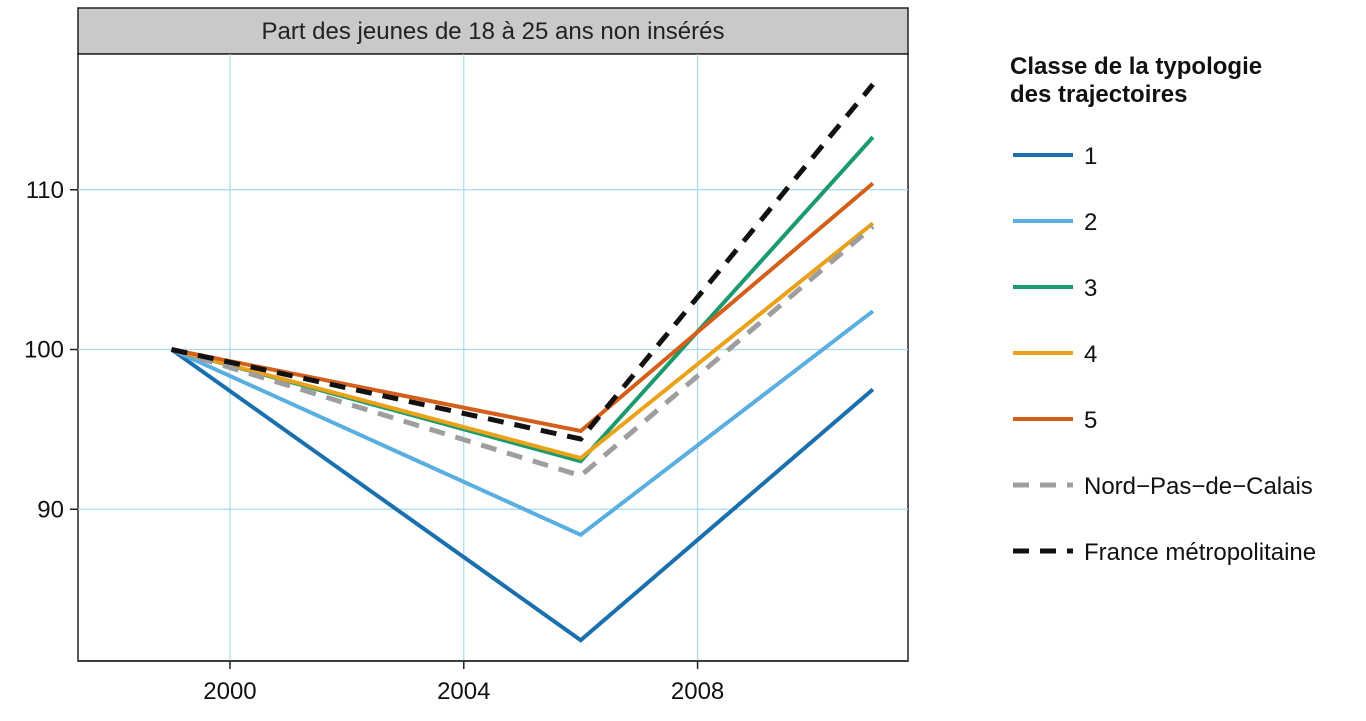 This screenshot has height=721, width=1366. I want to click on x-tick-label-2004: 2004, so click(463, 691).